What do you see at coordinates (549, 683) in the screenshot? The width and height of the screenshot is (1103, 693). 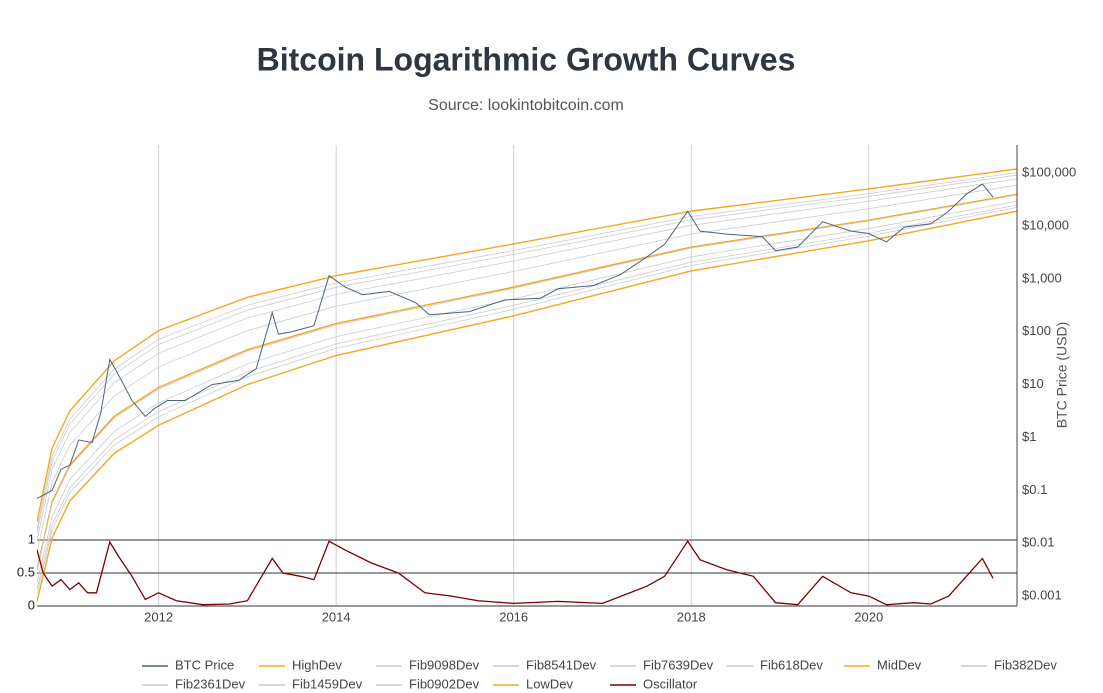 I see `legend-label: LowDev` at bounding box center [549, 683].